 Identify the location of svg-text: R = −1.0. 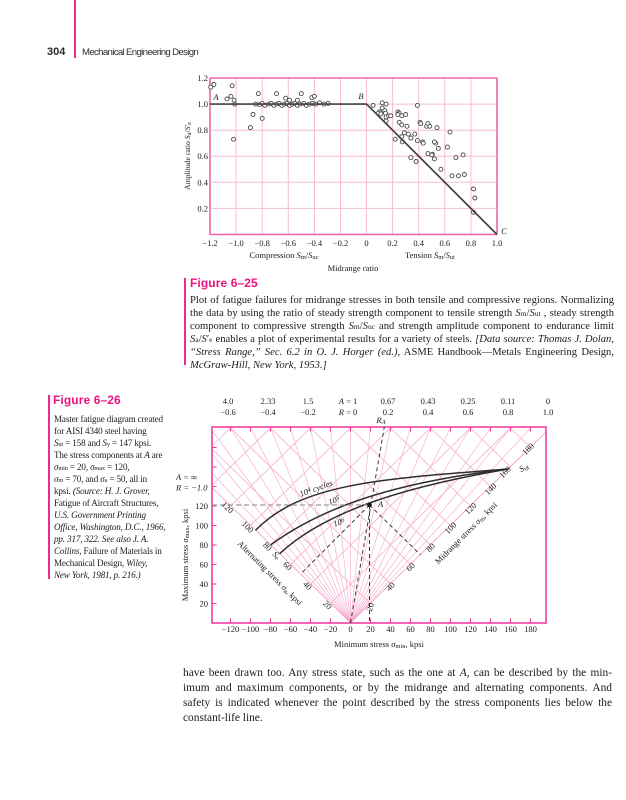
(191, 488).